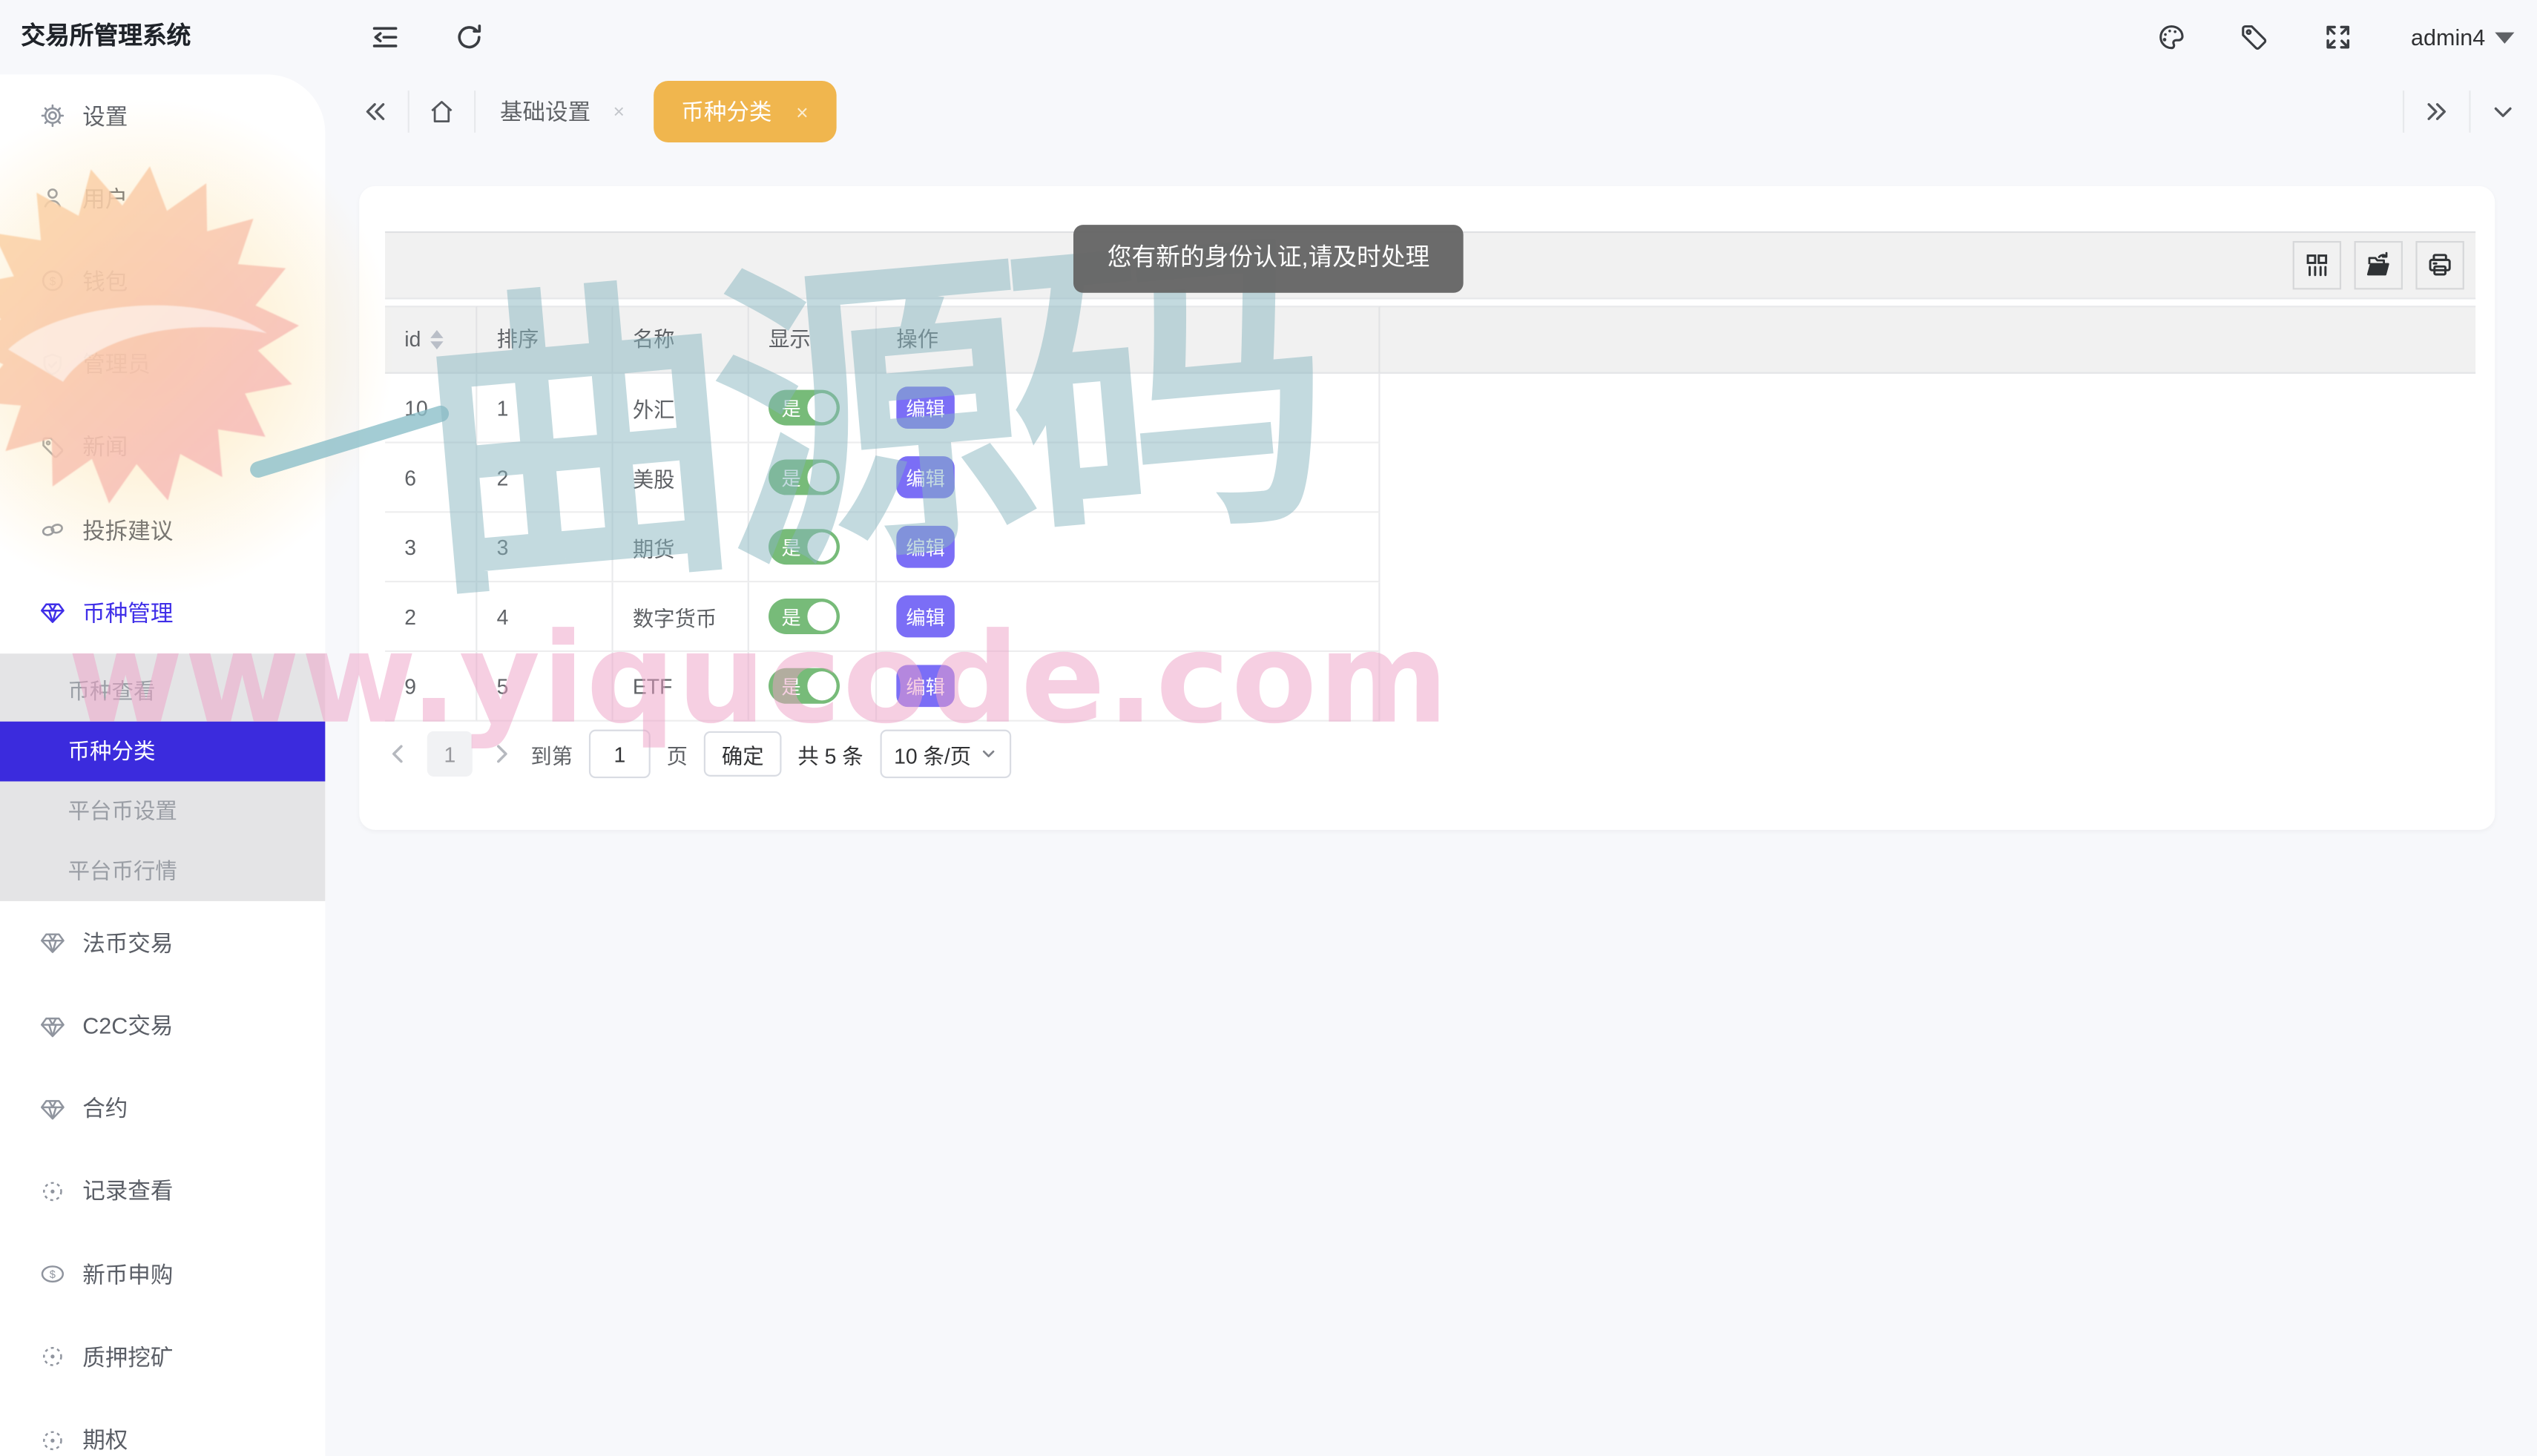  I want to click on total-count-label: 共 5 条, so click(830, 755).